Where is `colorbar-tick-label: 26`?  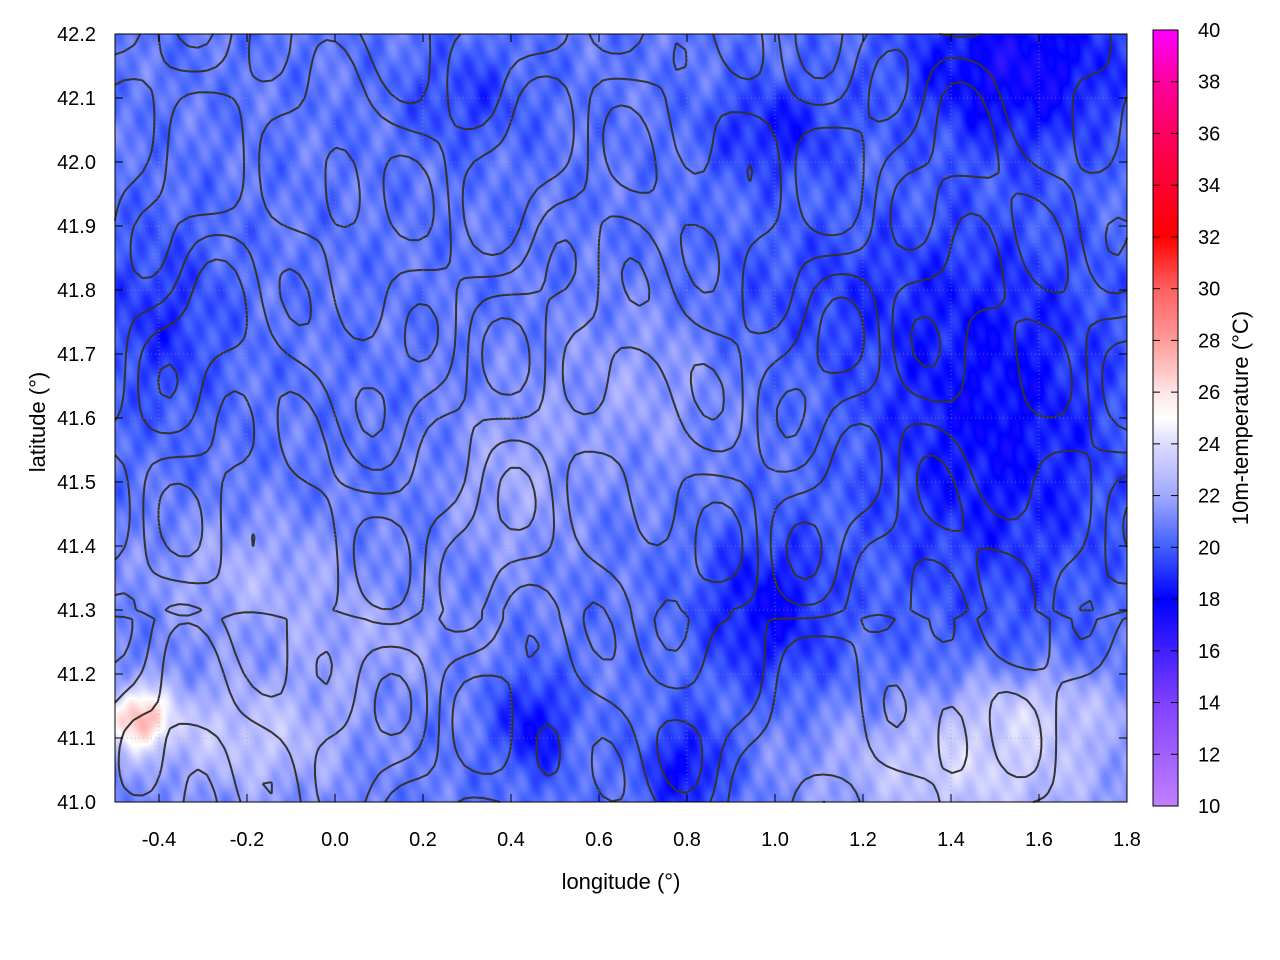 colorbar-tick-label: 26 is located at coordinates (1209, 393).